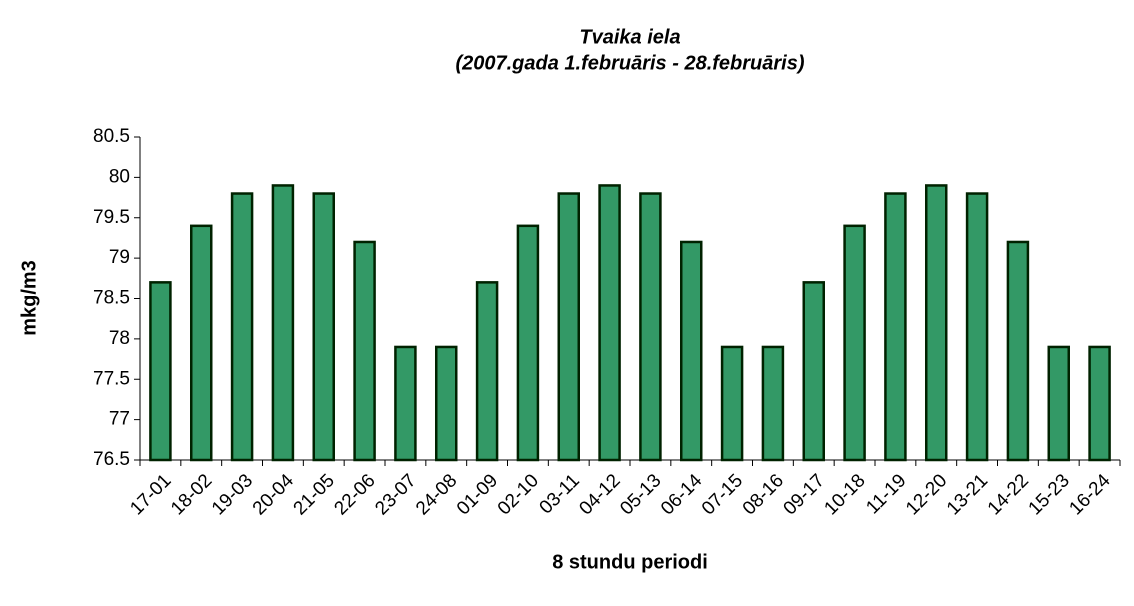 Image resolution: width=1134 pixels, height=606 pixels. What do you see at coordinates (111, 217) in the screenshot?
I see `y-tick-label: 79.5` at bounding box center [111, 217].